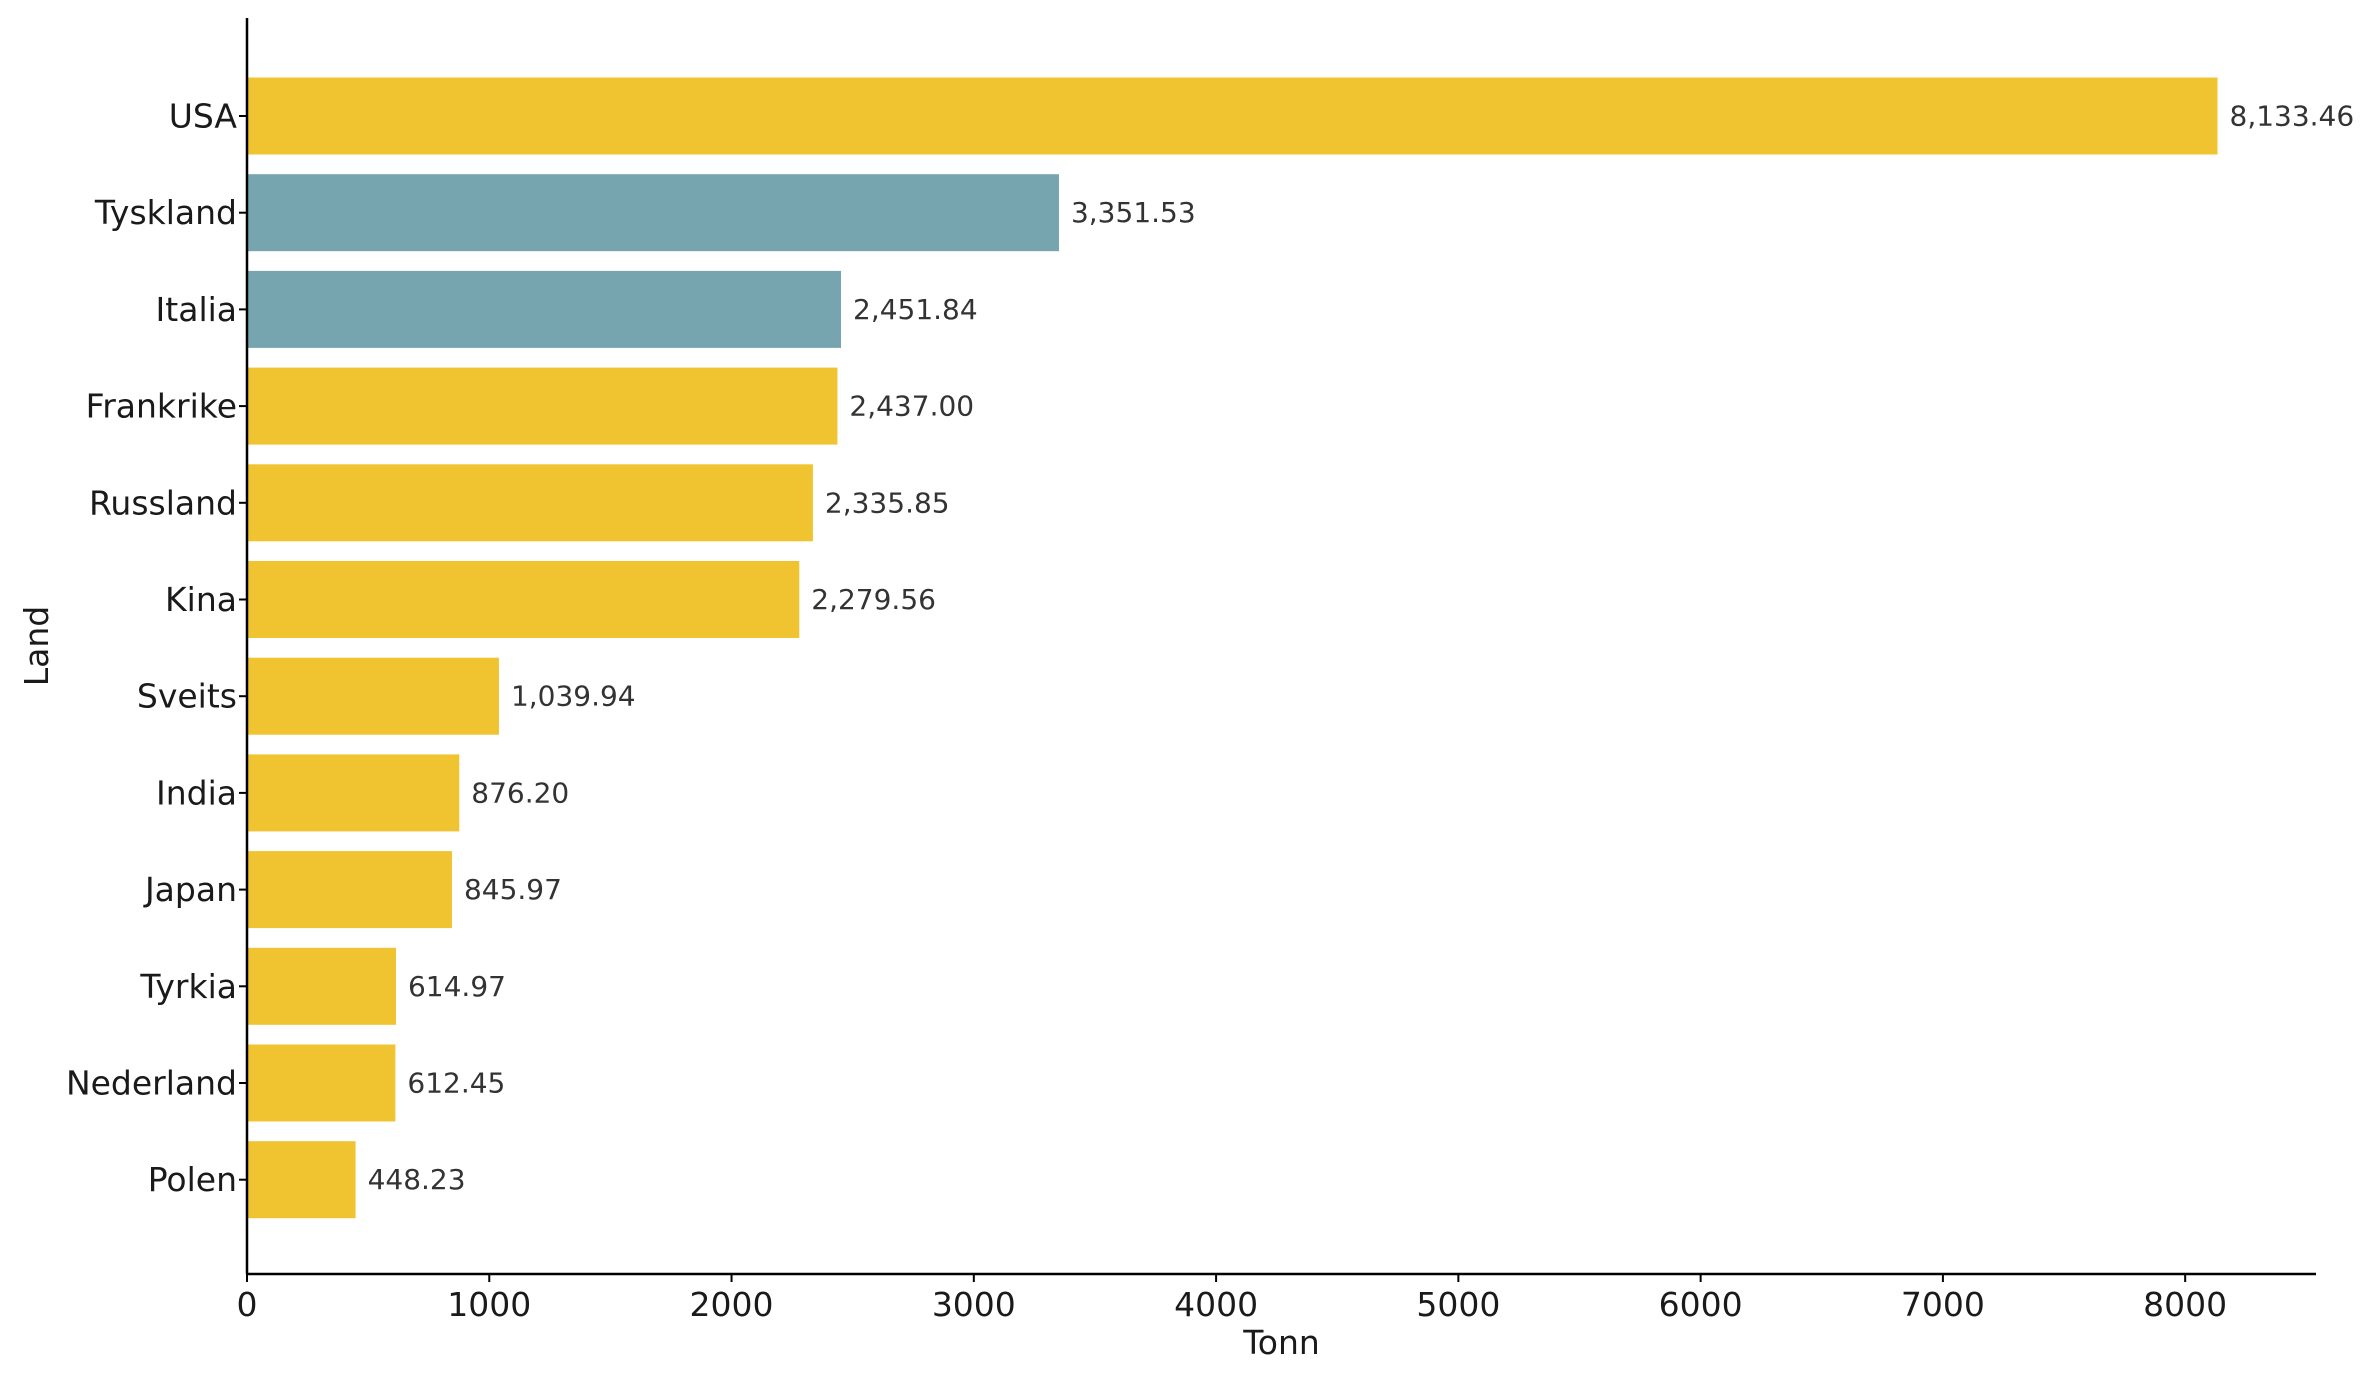 Image resolution: width=2371 pixels, height=1380 pixels. Describe the element at coordinates (542, 406) in the screenshot. I see `bar-frankrike` at that location.